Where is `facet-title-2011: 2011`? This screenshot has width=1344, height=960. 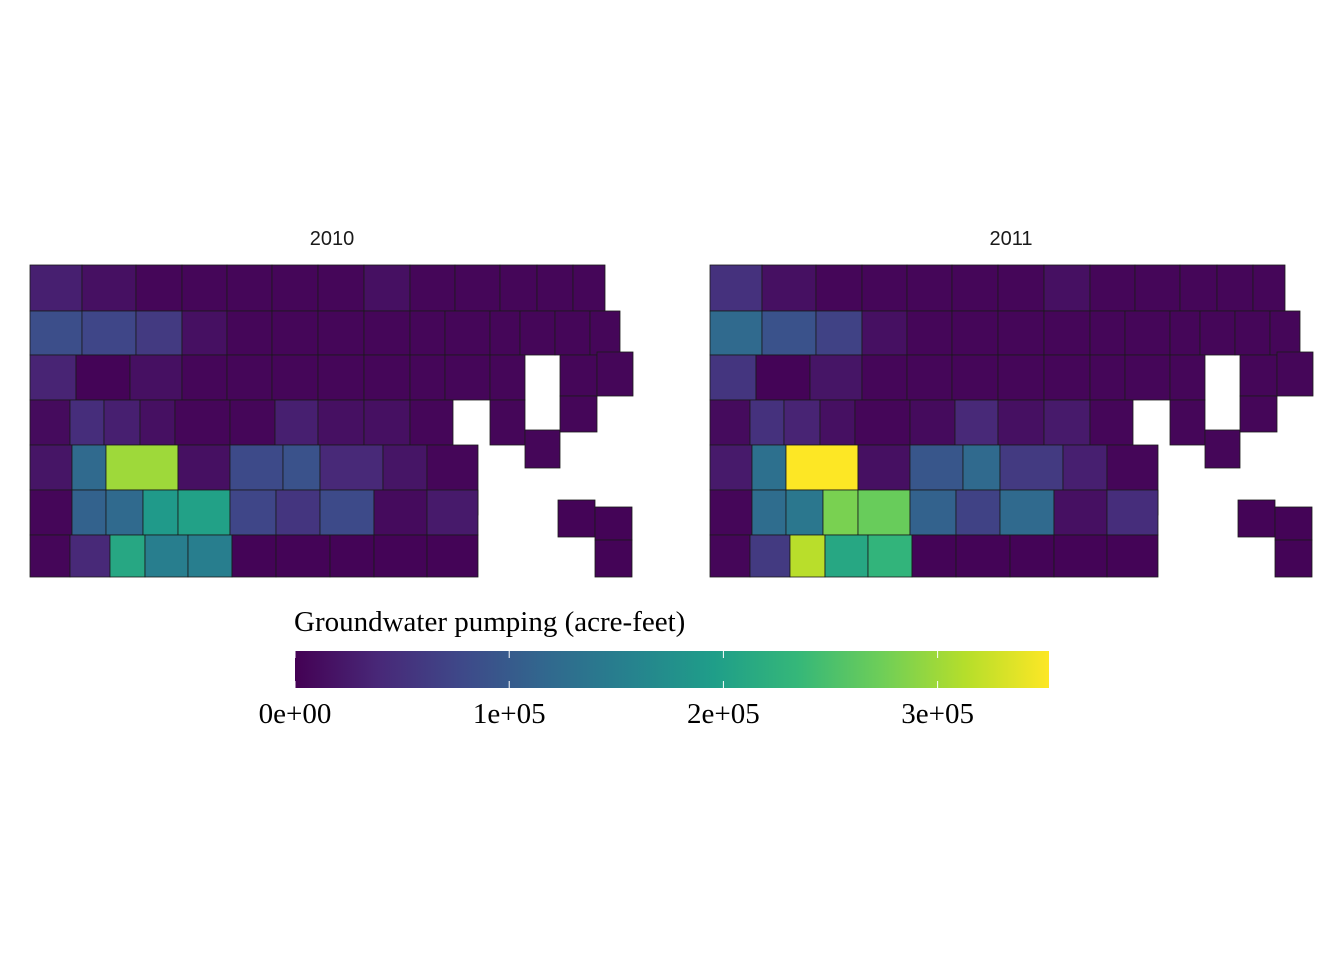
facet-title-2011: 2011 is located at coordinates (1011, 239).